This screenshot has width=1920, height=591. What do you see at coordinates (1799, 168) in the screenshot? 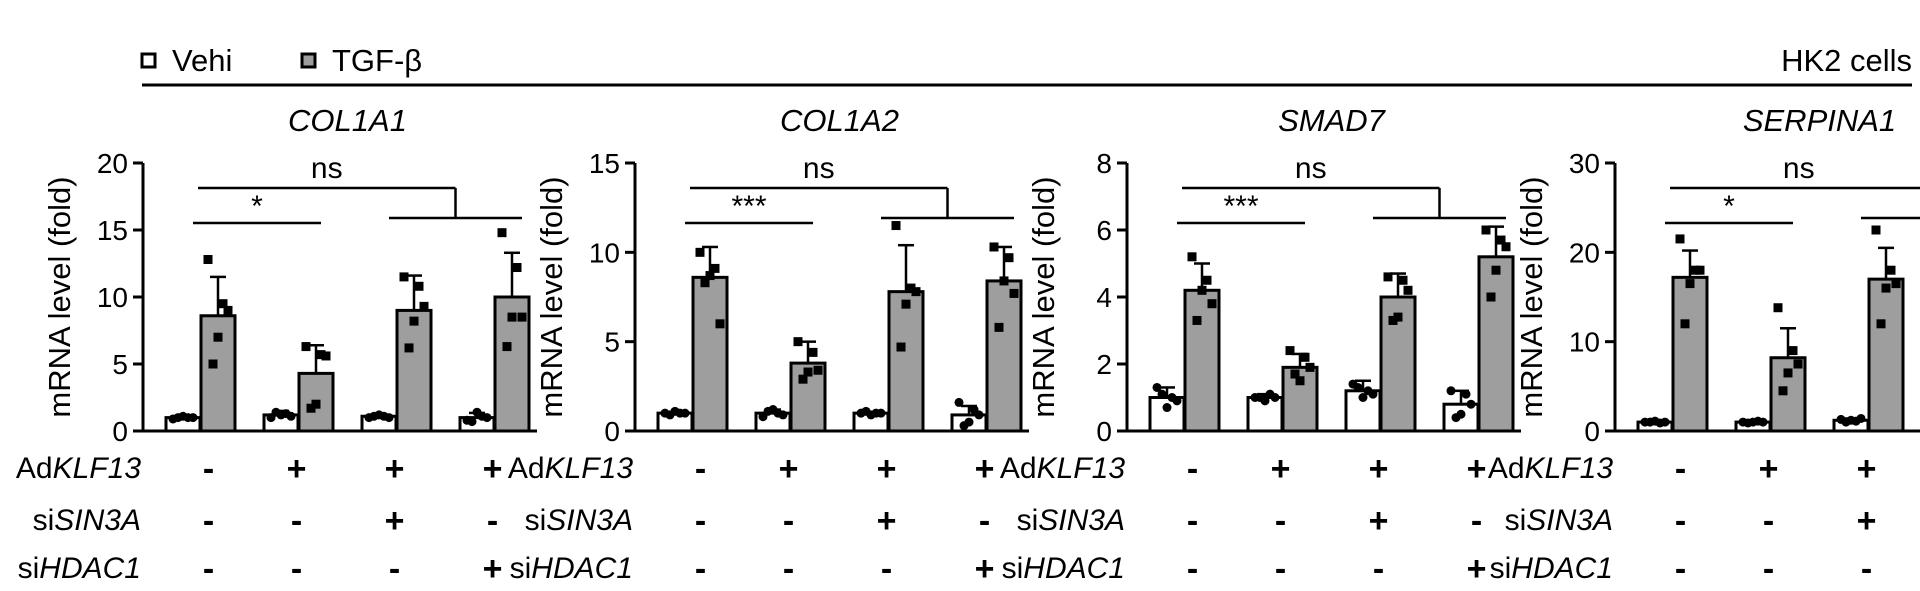
I see `significance-label: ns` at bounding box center [1799, 168].